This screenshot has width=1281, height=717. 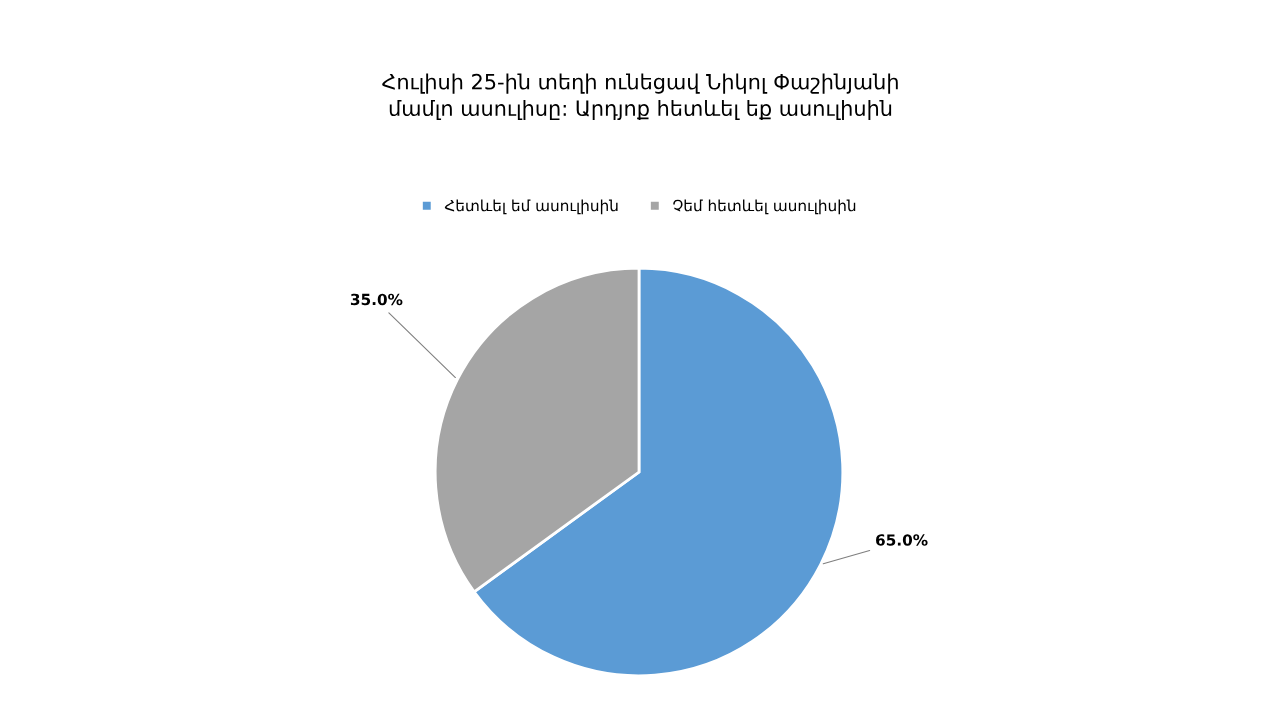 What do you see at coordinates (902, 540) in the screenshot?
I see `data-label: 65.0%` at bounding box center [902, 540].